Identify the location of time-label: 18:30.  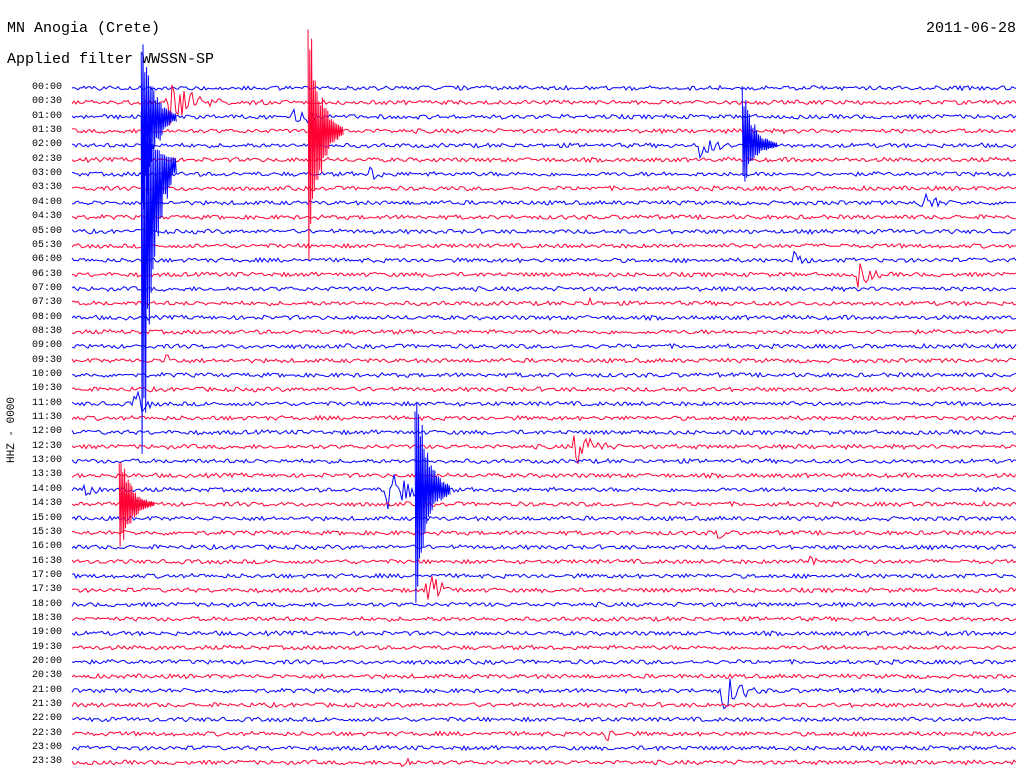
(47, 618).